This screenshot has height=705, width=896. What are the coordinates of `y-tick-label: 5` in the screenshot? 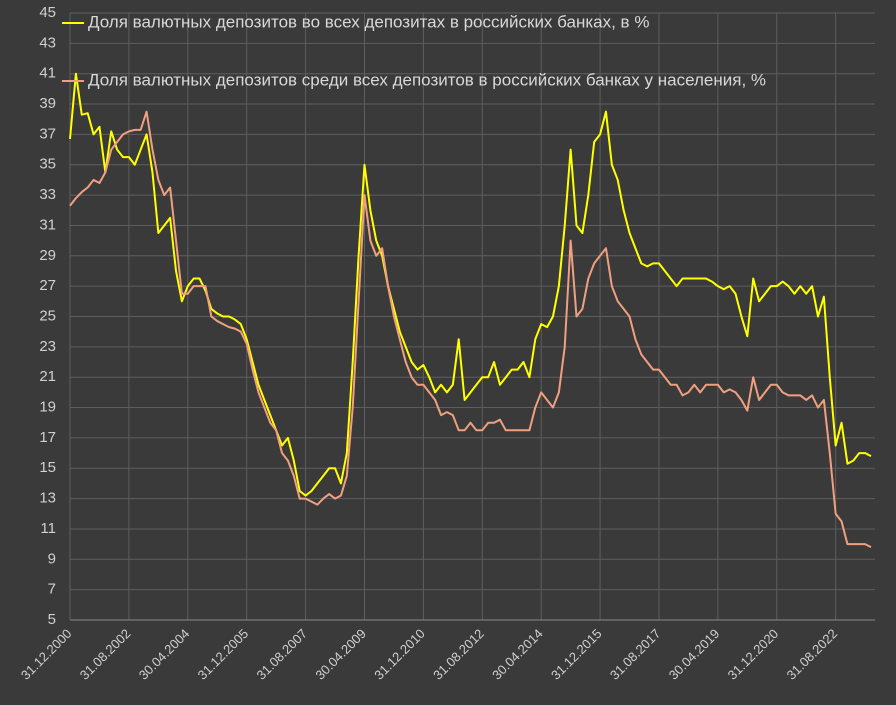 It's located at (52, 619).